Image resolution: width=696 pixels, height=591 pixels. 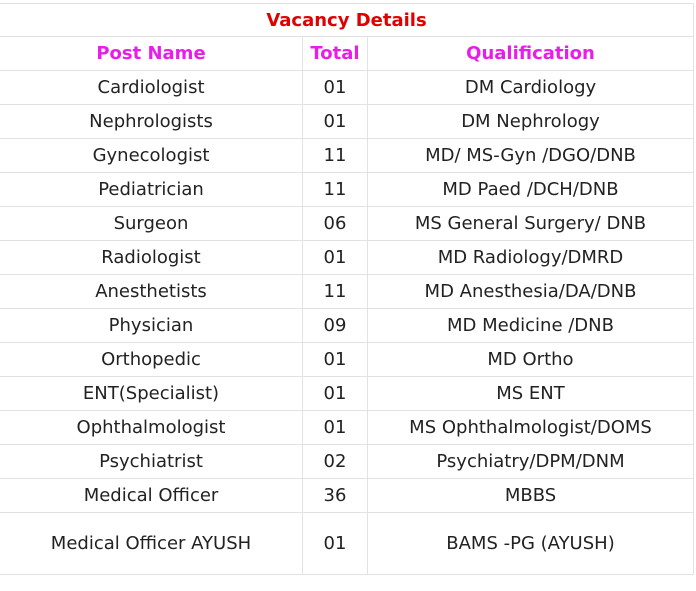 What do you see at coordinates (335, 223) in the screenshot?
I see `total-cell: 06` at bounding box center [335, 223].